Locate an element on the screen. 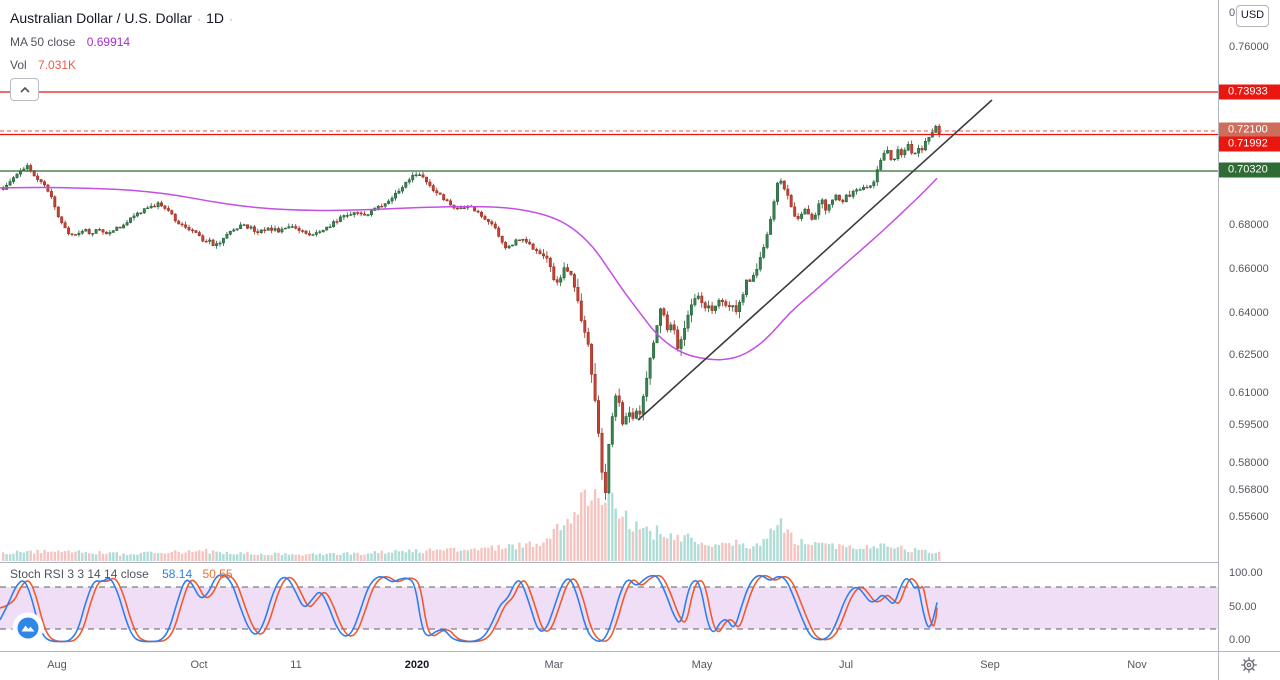 Image resolution: width=1280 pixels, height=680 pixels. price-axis-label: 0.68000 is located at coordinates (1249, 225).